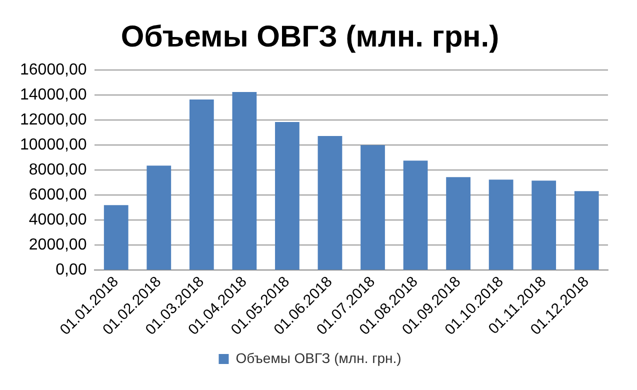 The width and height of the screenshot is (637, 390). What do you see at coordinates (310, 37) in the screenshot?
I see `chart-title: Объемы ОВГЗ (млн. грн.)` at bounding box center [310, 37].